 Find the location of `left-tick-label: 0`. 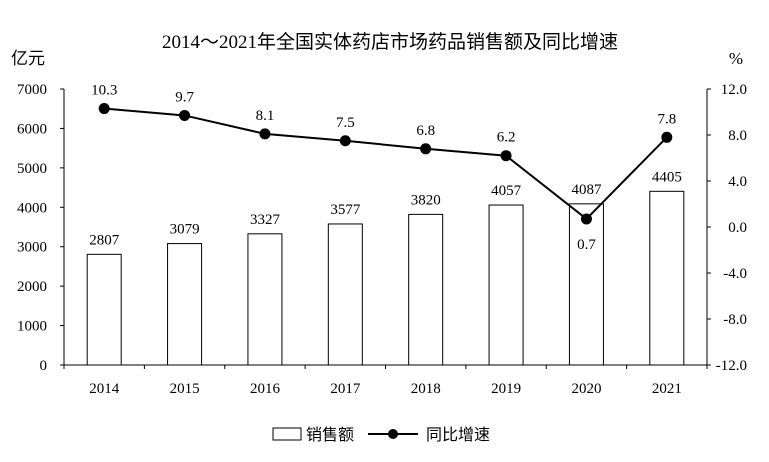

left-tick-label: 0 is located at coordinates (44, 366).